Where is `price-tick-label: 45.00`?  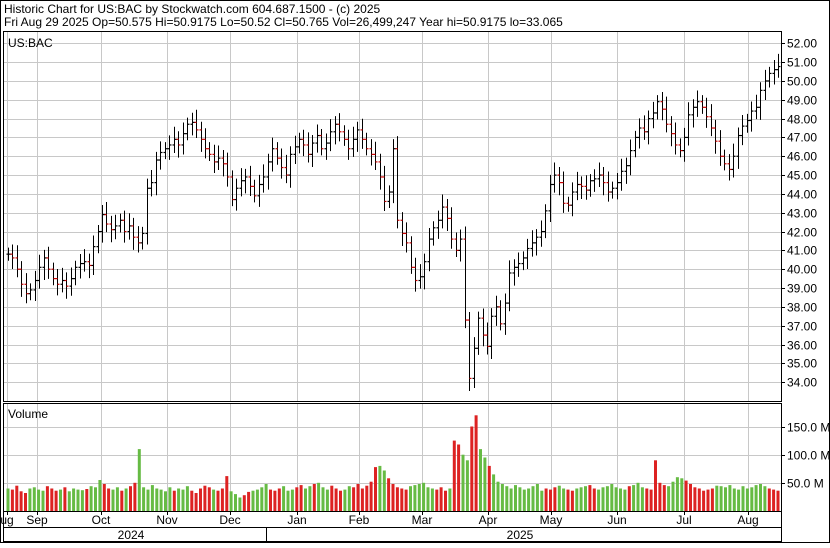
price-tick-label: 45.00 is located at coordinates (802, 176).